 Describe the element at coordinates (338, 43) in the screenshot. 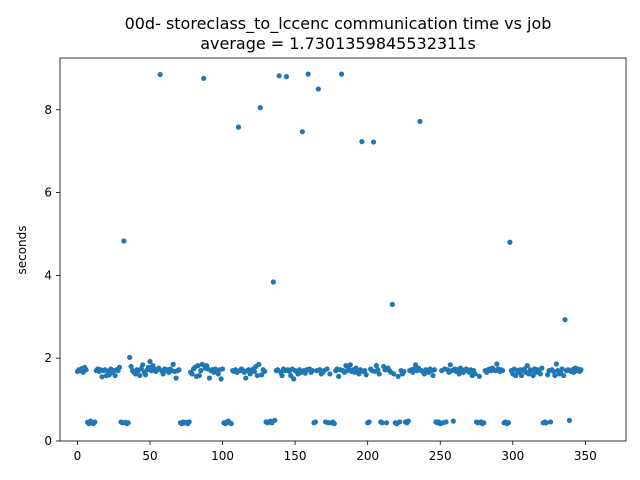

I see `chart-subtitle: average = 1.7301359845532311s` at that location.